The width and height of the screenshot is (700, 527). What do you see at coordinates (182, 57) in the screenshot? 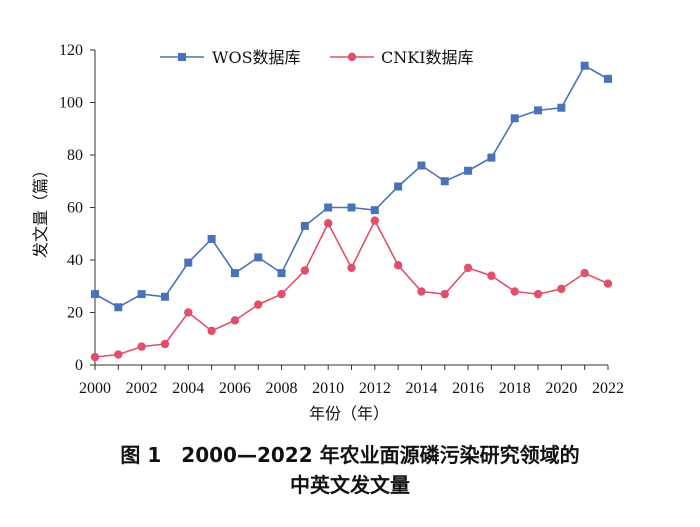
I see `legend-marker-wos` at bounding box center [182, 57].